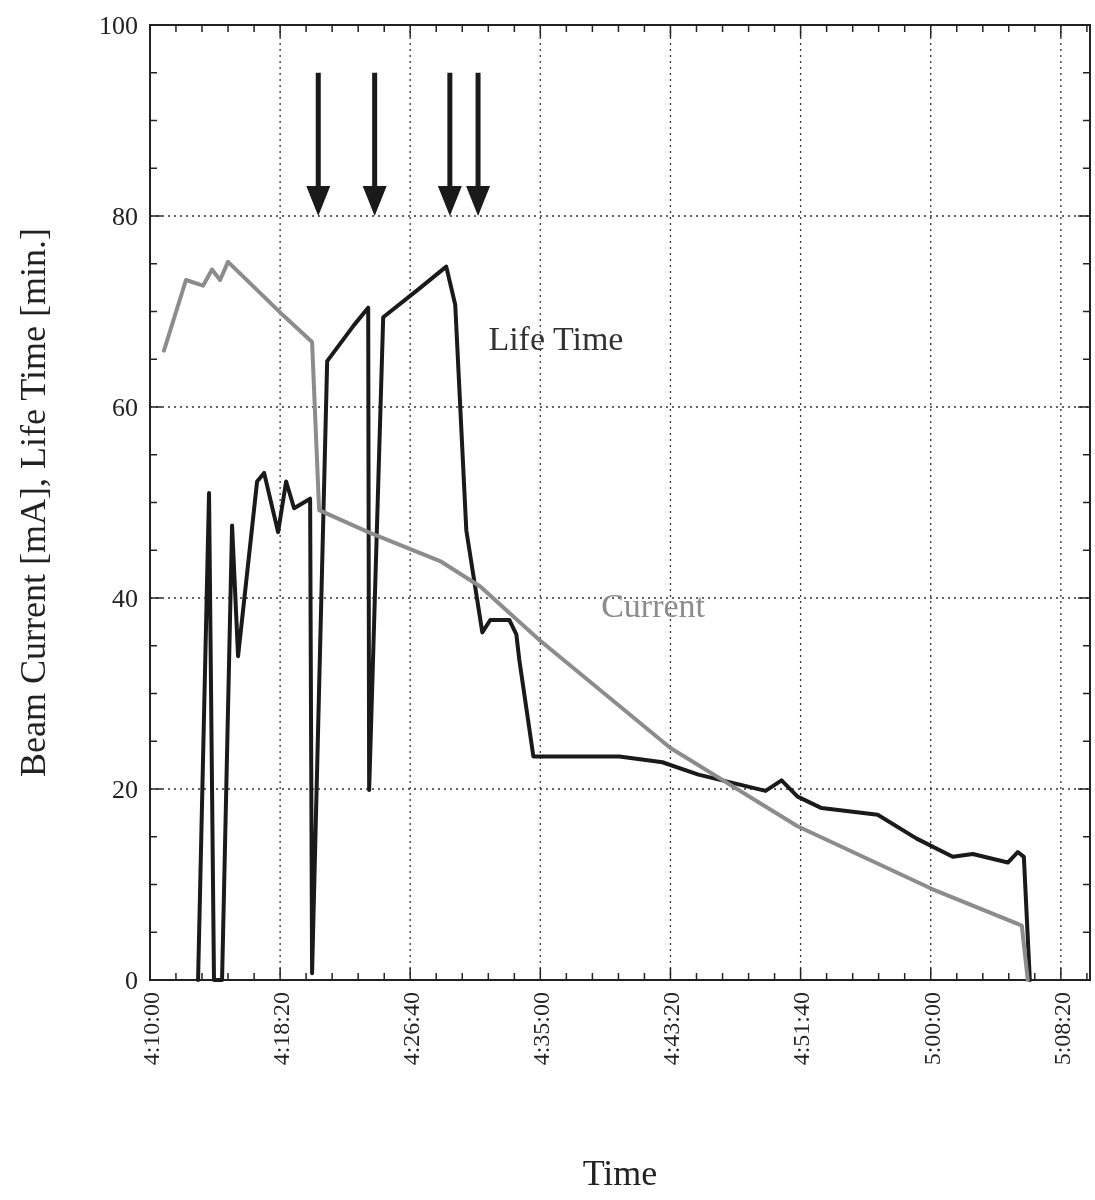 The image size is (1095, 1200). What do you see at coordinates (620, 1173) in the screenshot?
I see `x-axis-title: Time` at bounding box center [620, 1173].